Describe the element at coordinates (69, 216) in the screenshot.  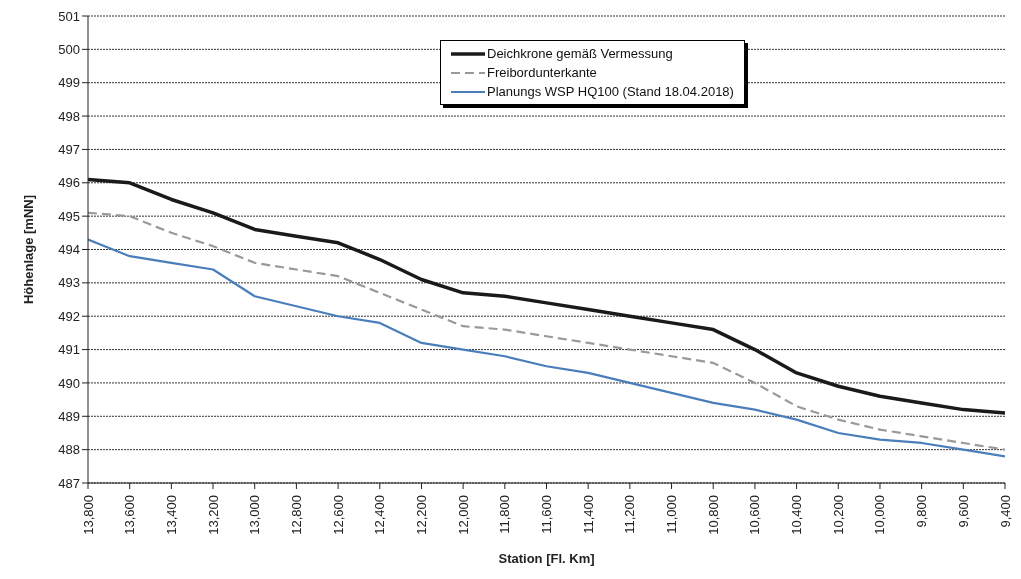
I see `y-tick-label: 495` at that location.